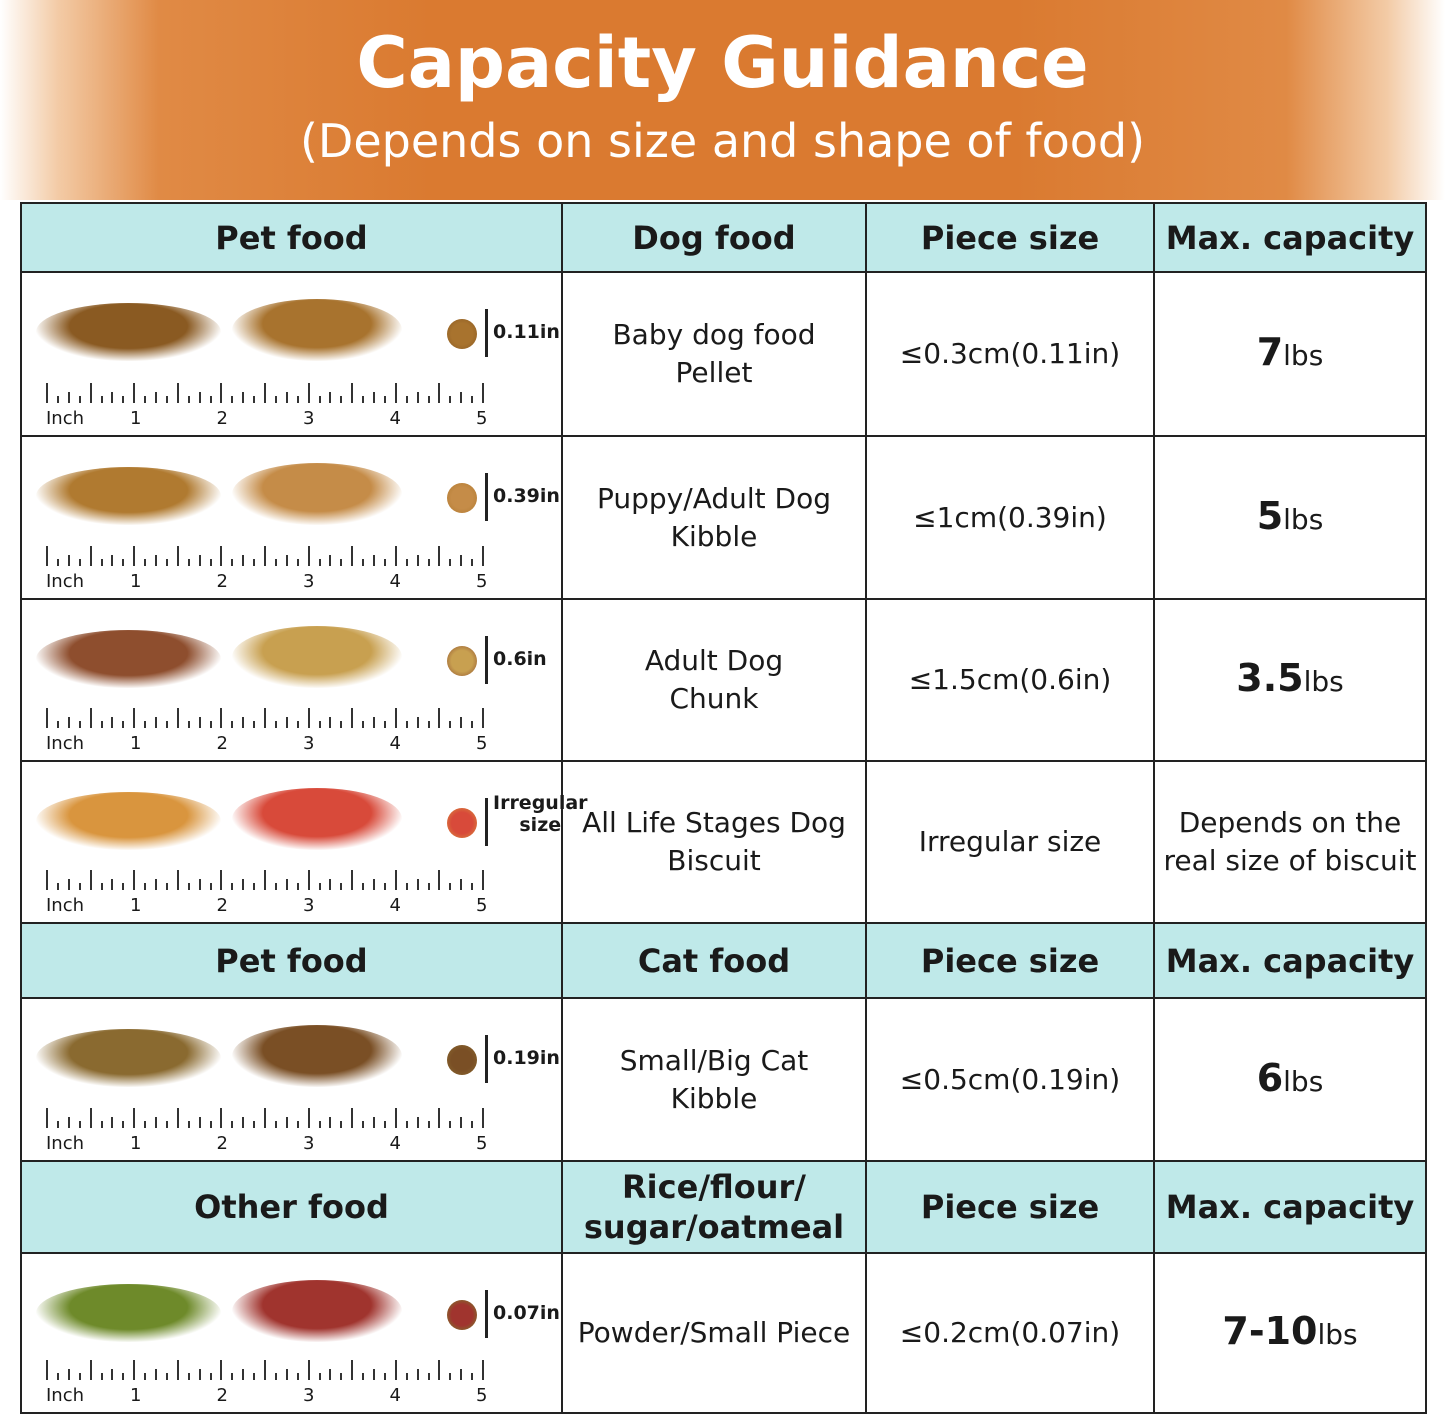  Describe the element at coordinates (1290, 517) in the screenshot. I see `max-capacity-cell: 5lbs` at that location.